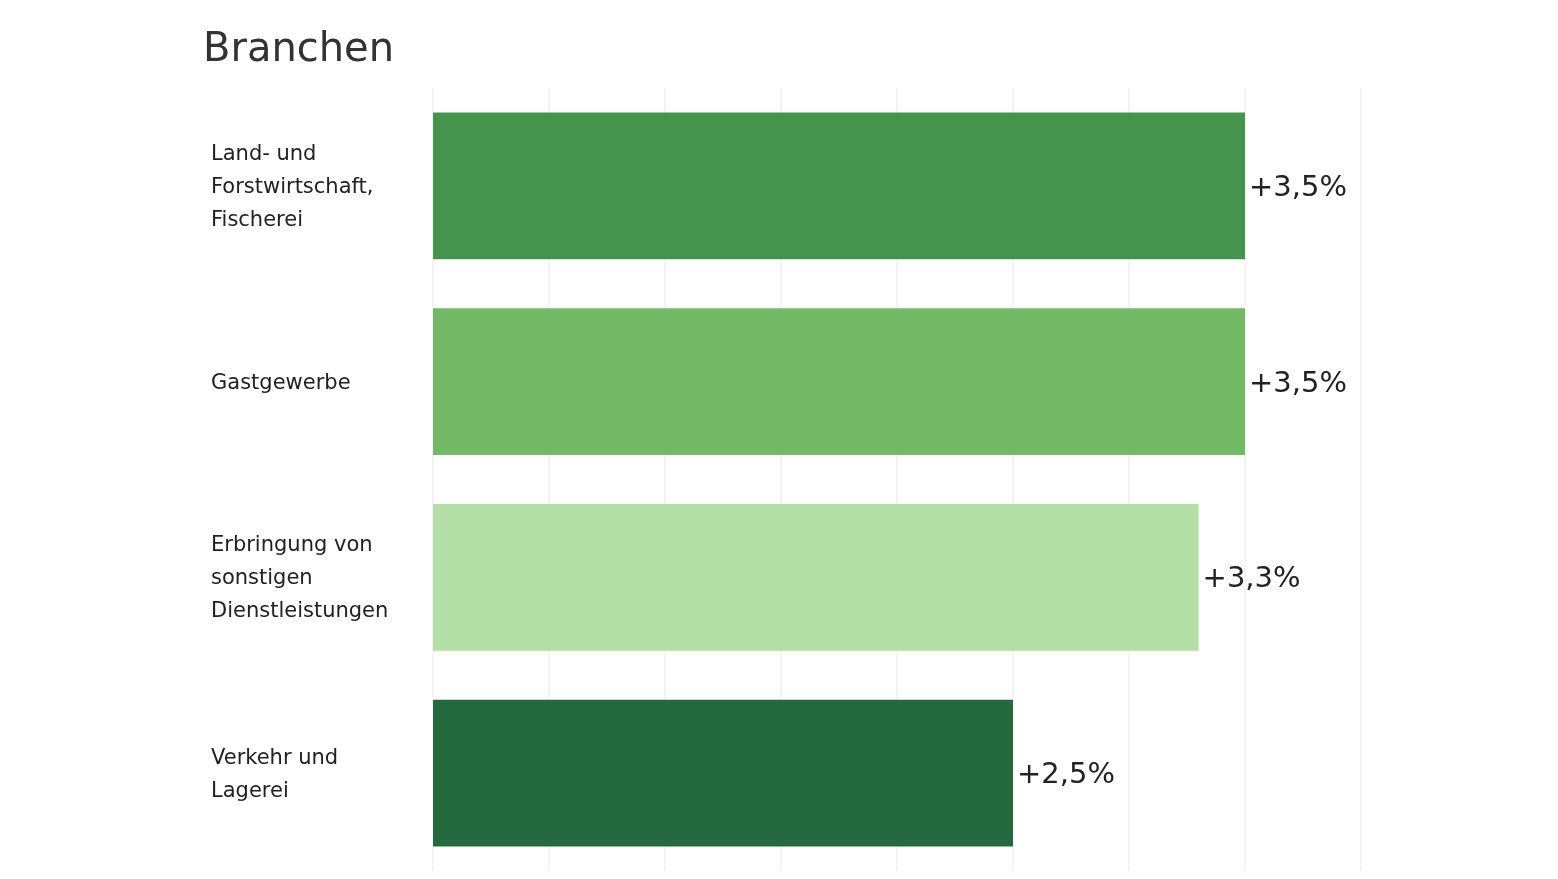  What do you see at coordinates (300, 577) in the screenshot?
I see `y-tick-label: Erbringung von sonstigen Dienstleistungen` at bounding box center [300, 577].